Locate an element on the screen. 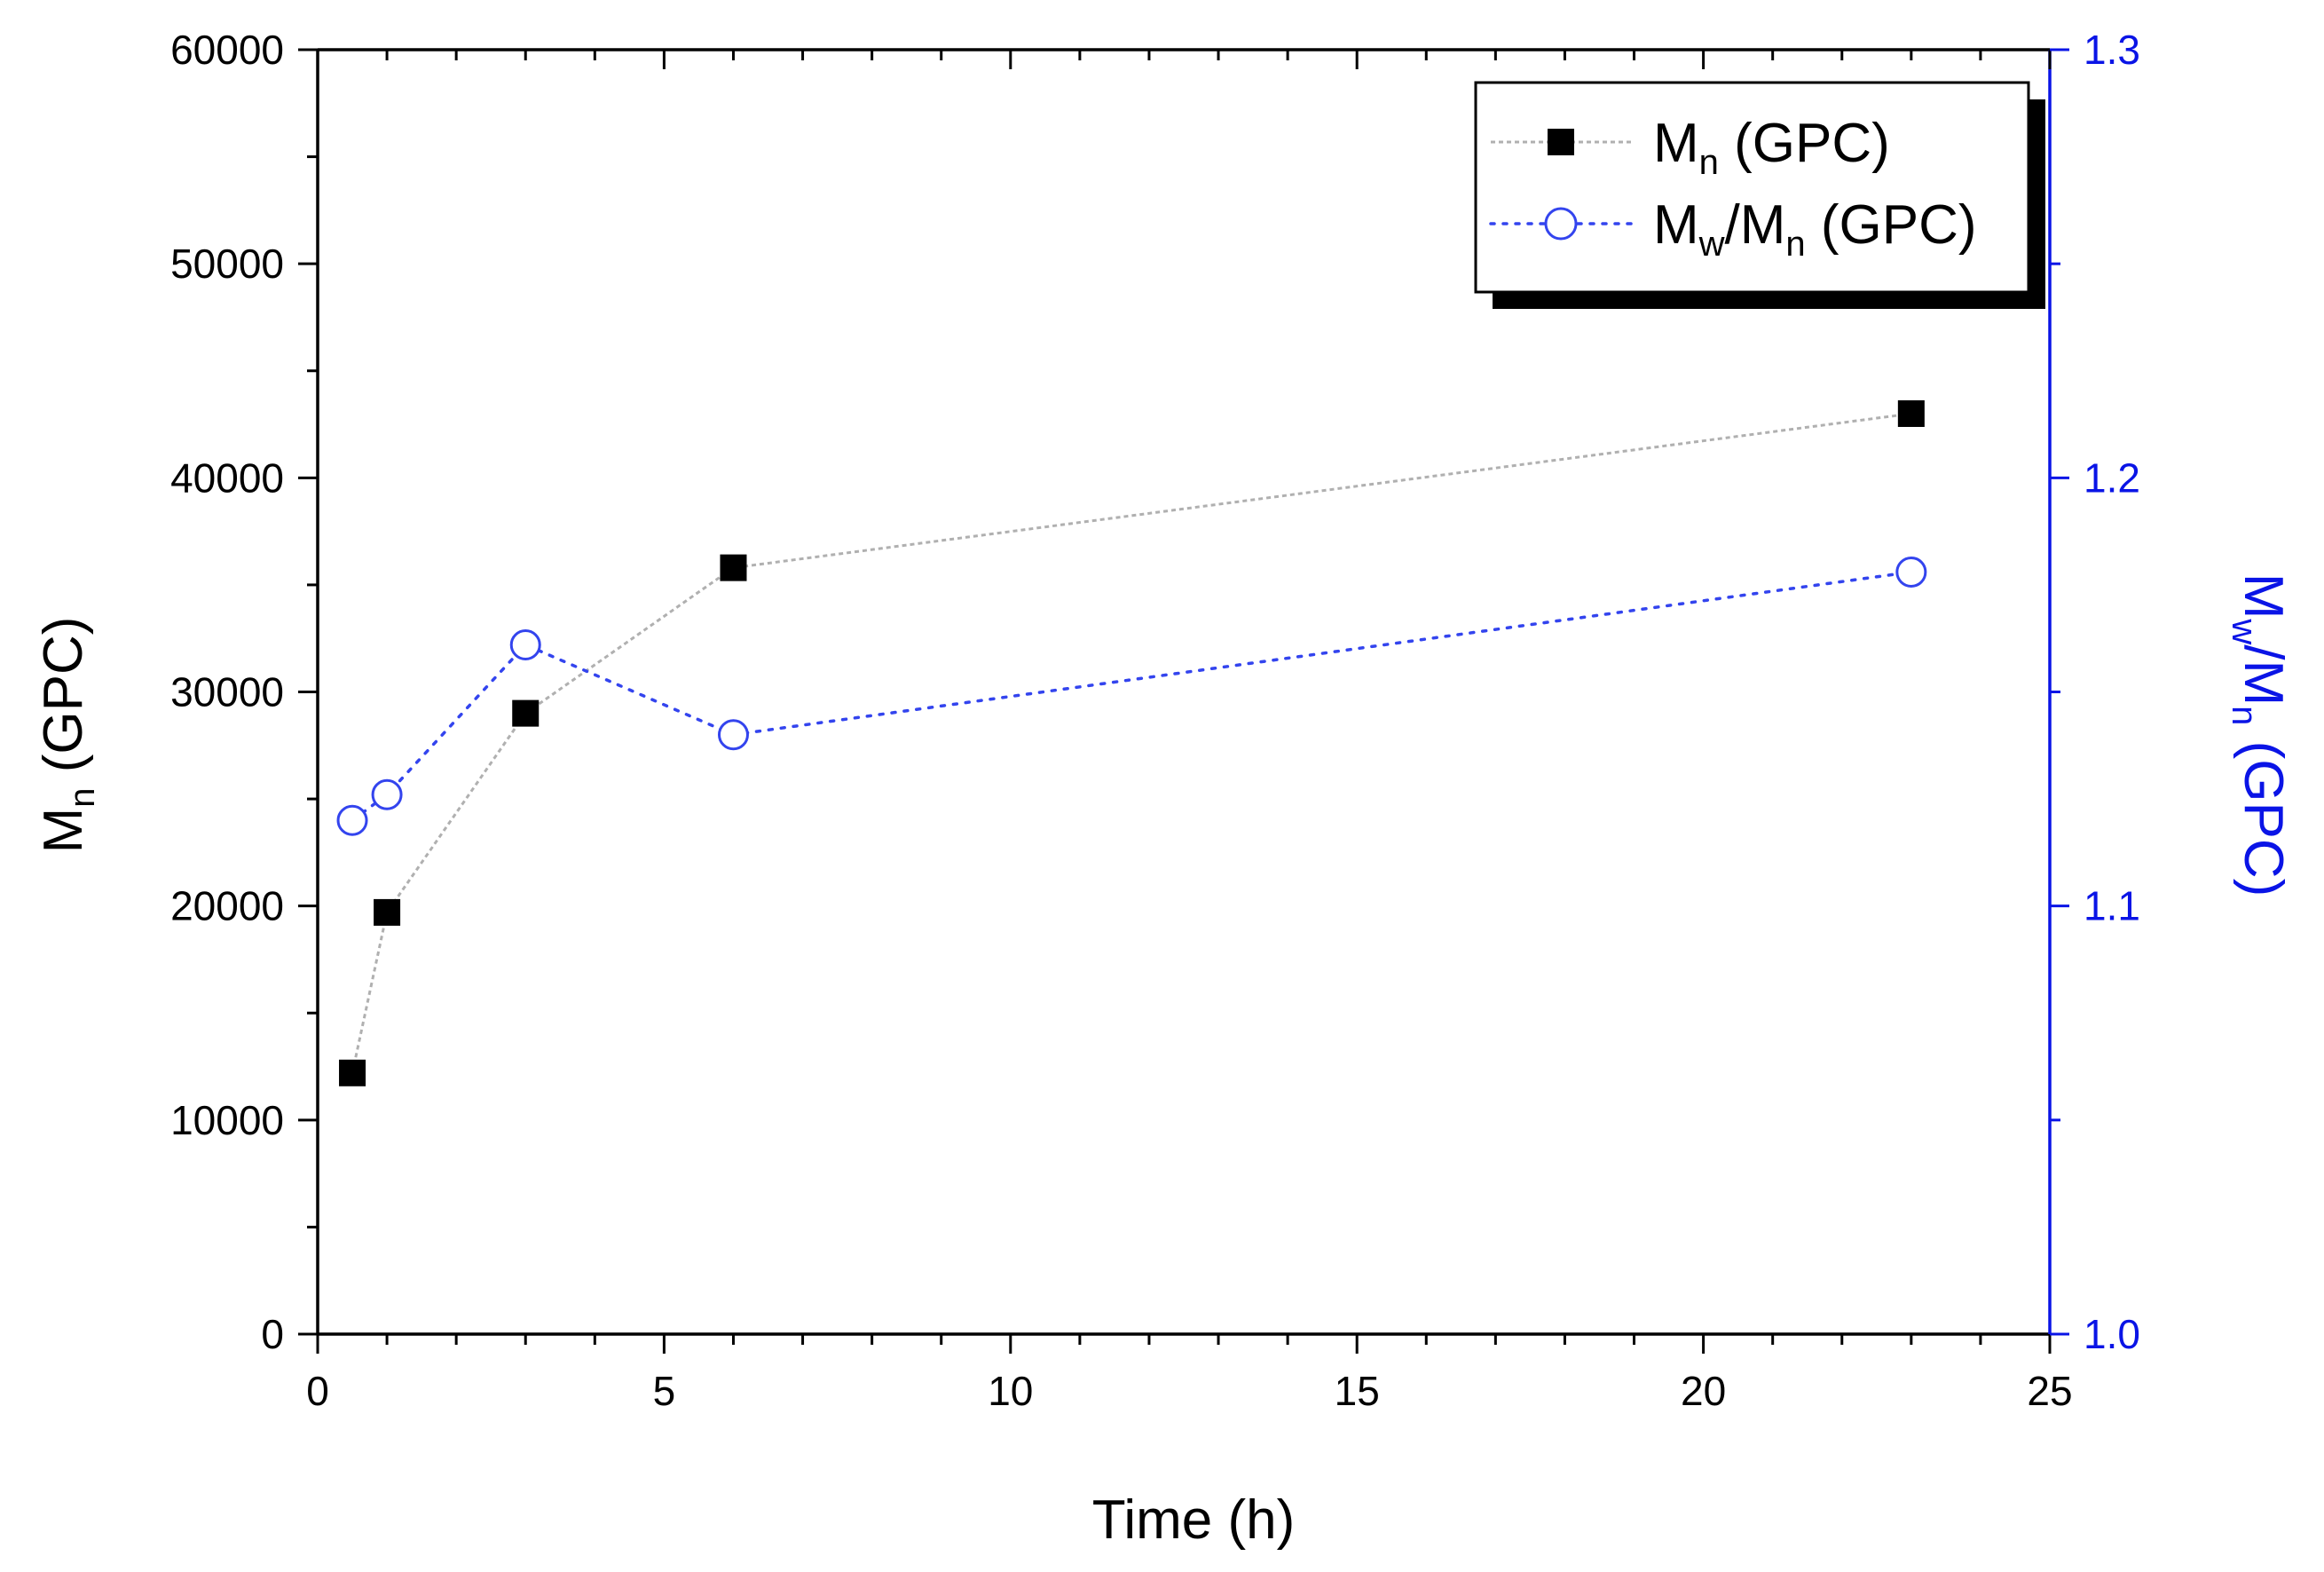 The height and width of the screenshot is (1572, 2324). x-tick-label: 0 is located at coordinates (317, 1391).